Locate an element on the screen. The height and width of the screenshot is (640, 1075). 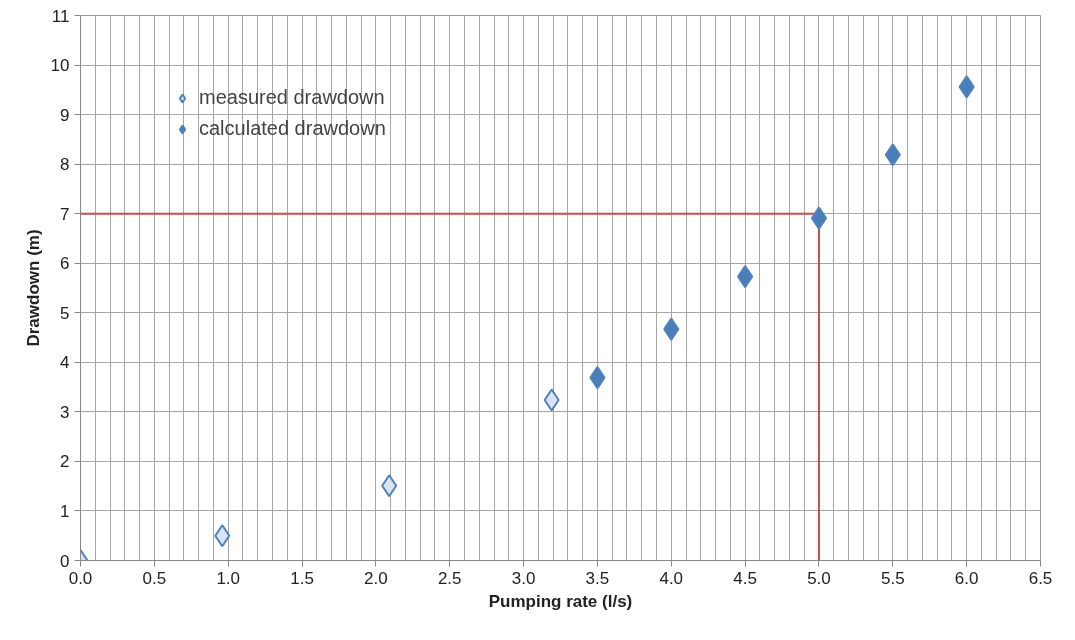
y-axis-title: Drawdown (m) is located at coordinates (33, 288).